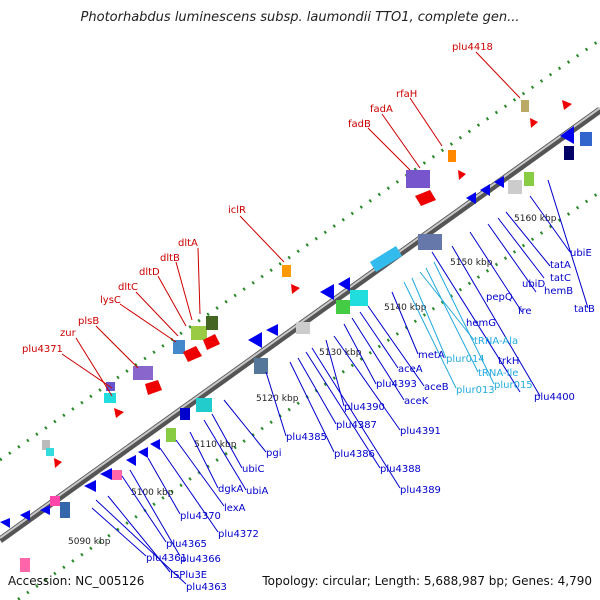  Describe the element at coordinates (166, 558) in the screenshot. I see `gene-label: plu4361` at that location.